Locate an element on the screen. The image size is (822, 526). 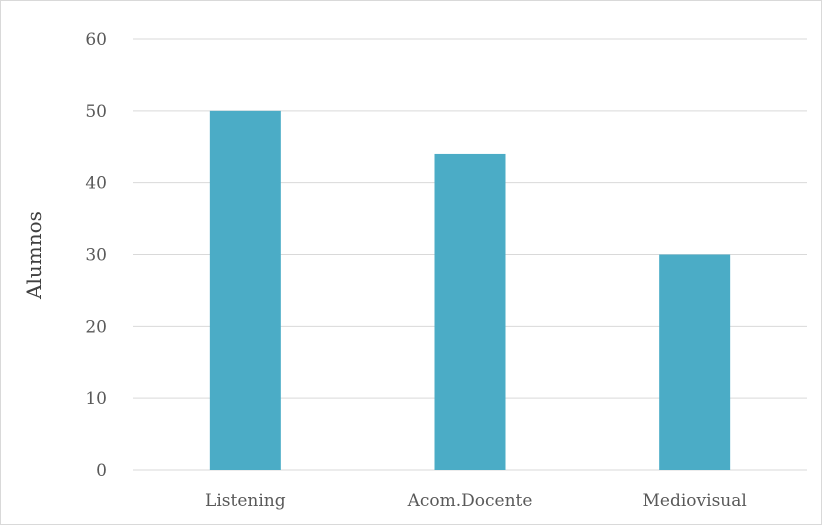
y-tick-label: 30 is located at coordinates (96, 256).